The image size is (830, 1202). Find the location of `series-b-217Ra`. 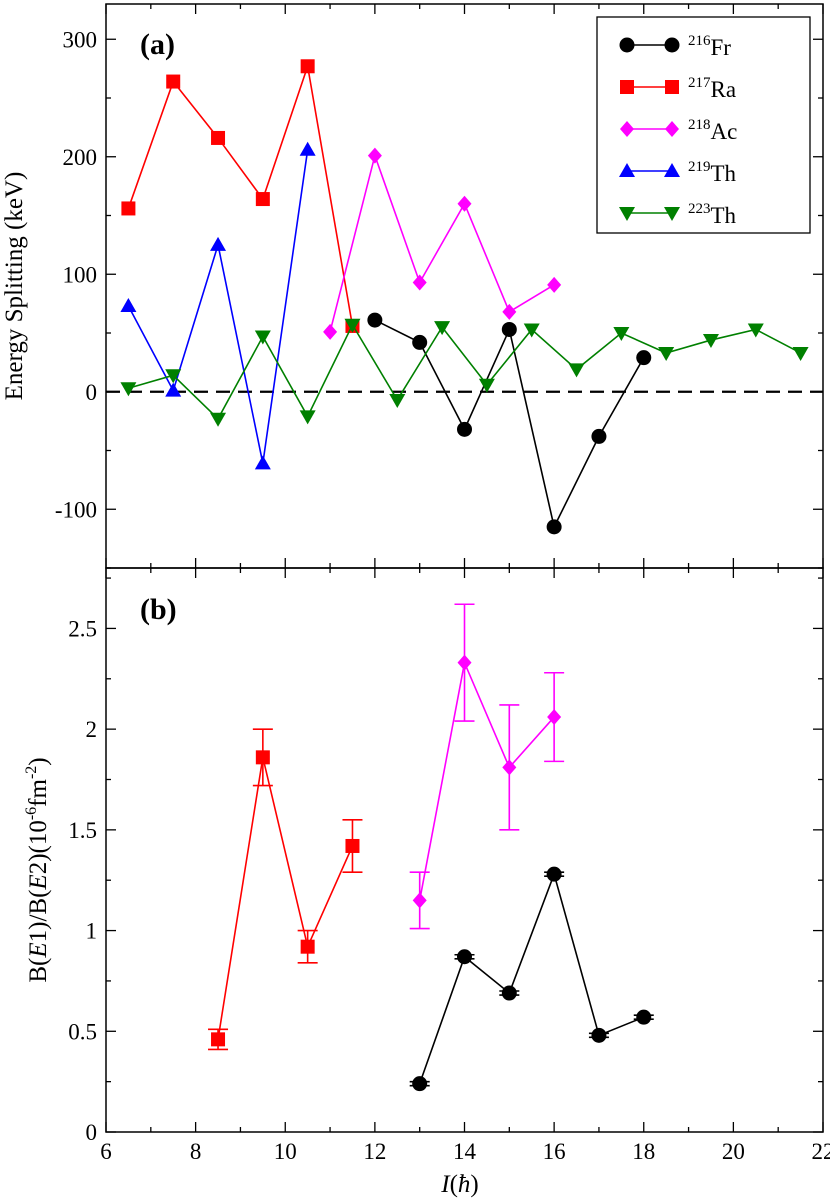

series-b-217Ra is located at coordinates (285, 889).